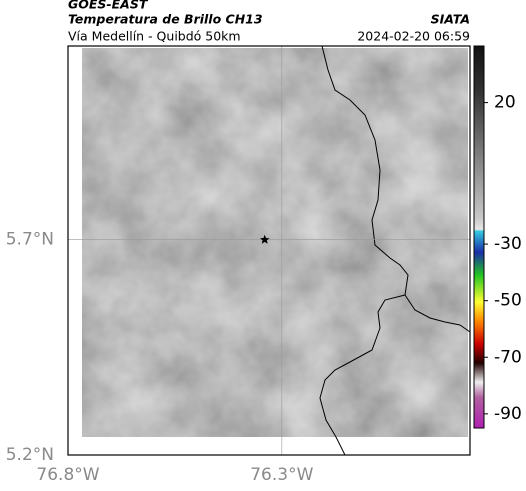 Image resolution: width=526 pixels, height=491 pixels. What do you see at coordinates (108, 6) in the screenshot?
I see `title: GOES-EAST` at bounding box center [108, 6].